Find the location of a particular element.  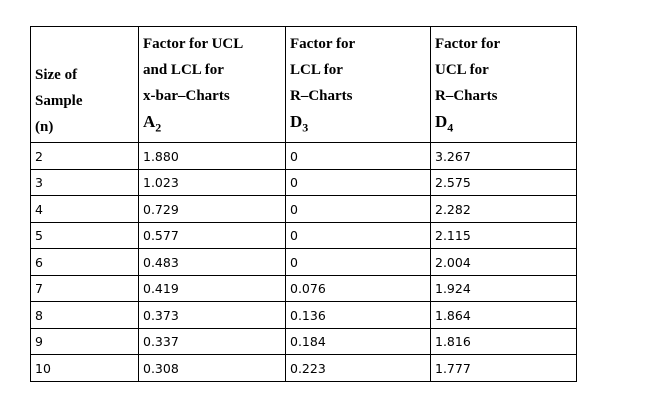

header-line: Sample is located at coordinates (59, 101).